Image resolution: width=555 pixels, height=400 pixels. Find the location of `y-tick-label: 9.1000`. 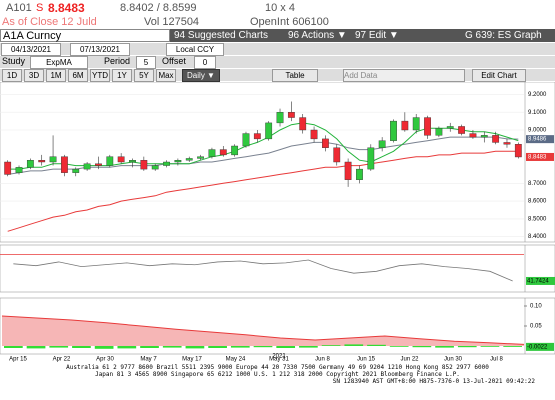

y-tick-label: 9.1000 is located at coordinates (537, 113).